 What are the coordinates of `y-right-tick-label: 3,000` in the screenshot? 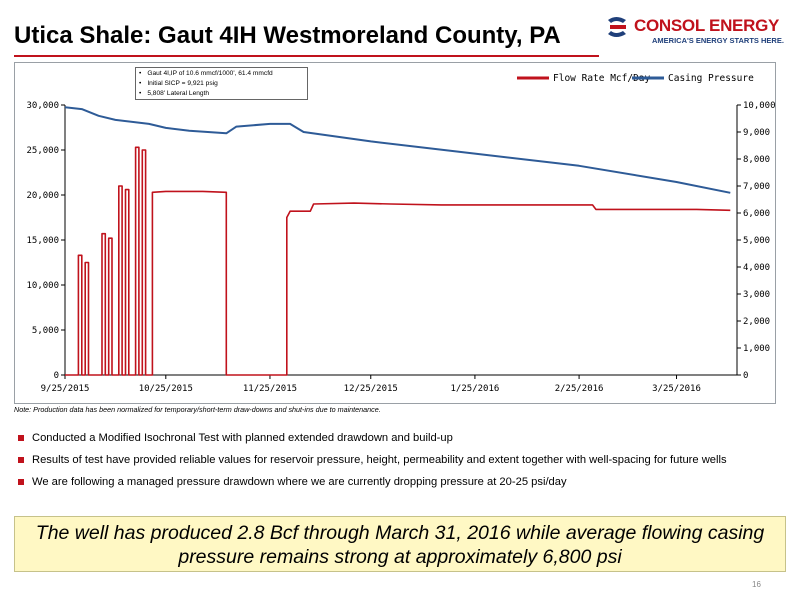 It's located at (756, 295).